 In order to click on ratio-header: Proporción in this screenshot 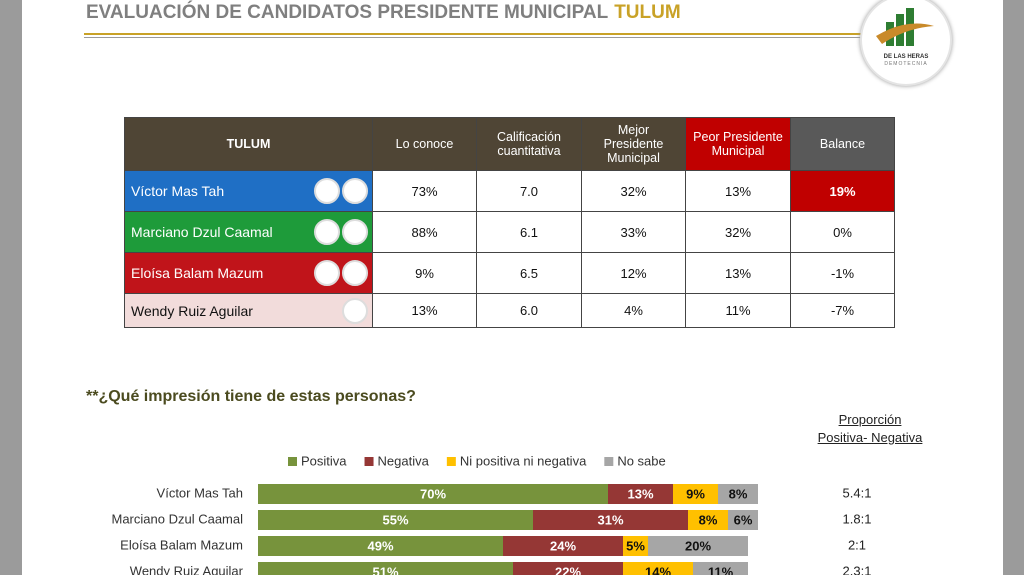, I will do `click(870, 419)`.